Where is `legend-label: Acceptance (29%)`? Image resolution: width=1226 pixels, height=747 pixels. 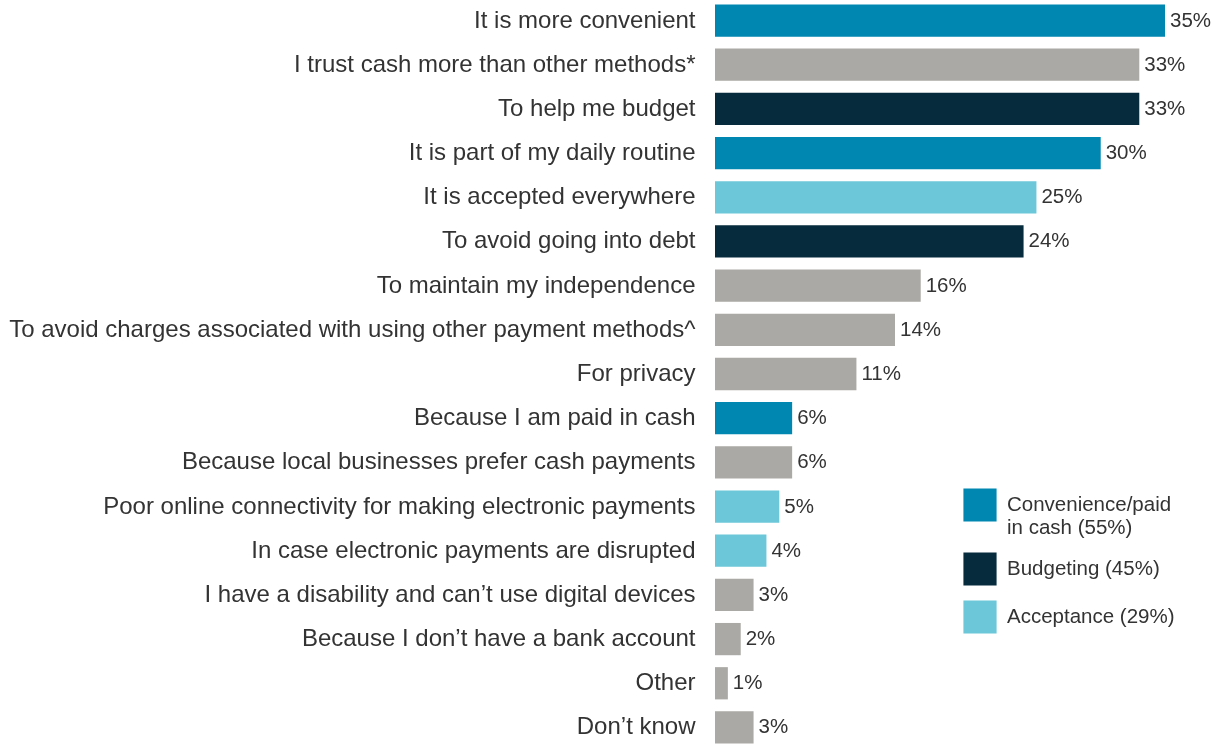
legend-label: Acceptance (29%) is located at coordinates (1091, 615).